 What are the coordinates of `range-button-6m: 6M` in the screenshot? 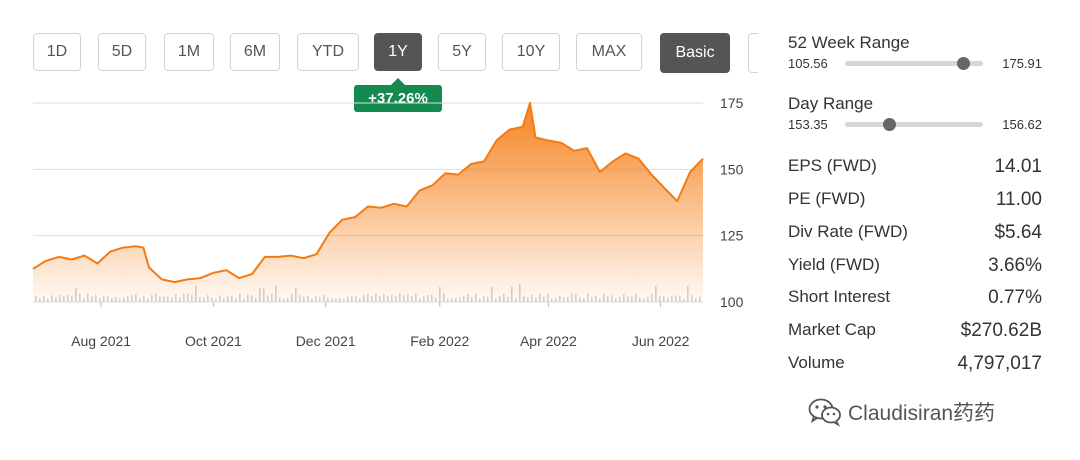 It's located at (255, 52).